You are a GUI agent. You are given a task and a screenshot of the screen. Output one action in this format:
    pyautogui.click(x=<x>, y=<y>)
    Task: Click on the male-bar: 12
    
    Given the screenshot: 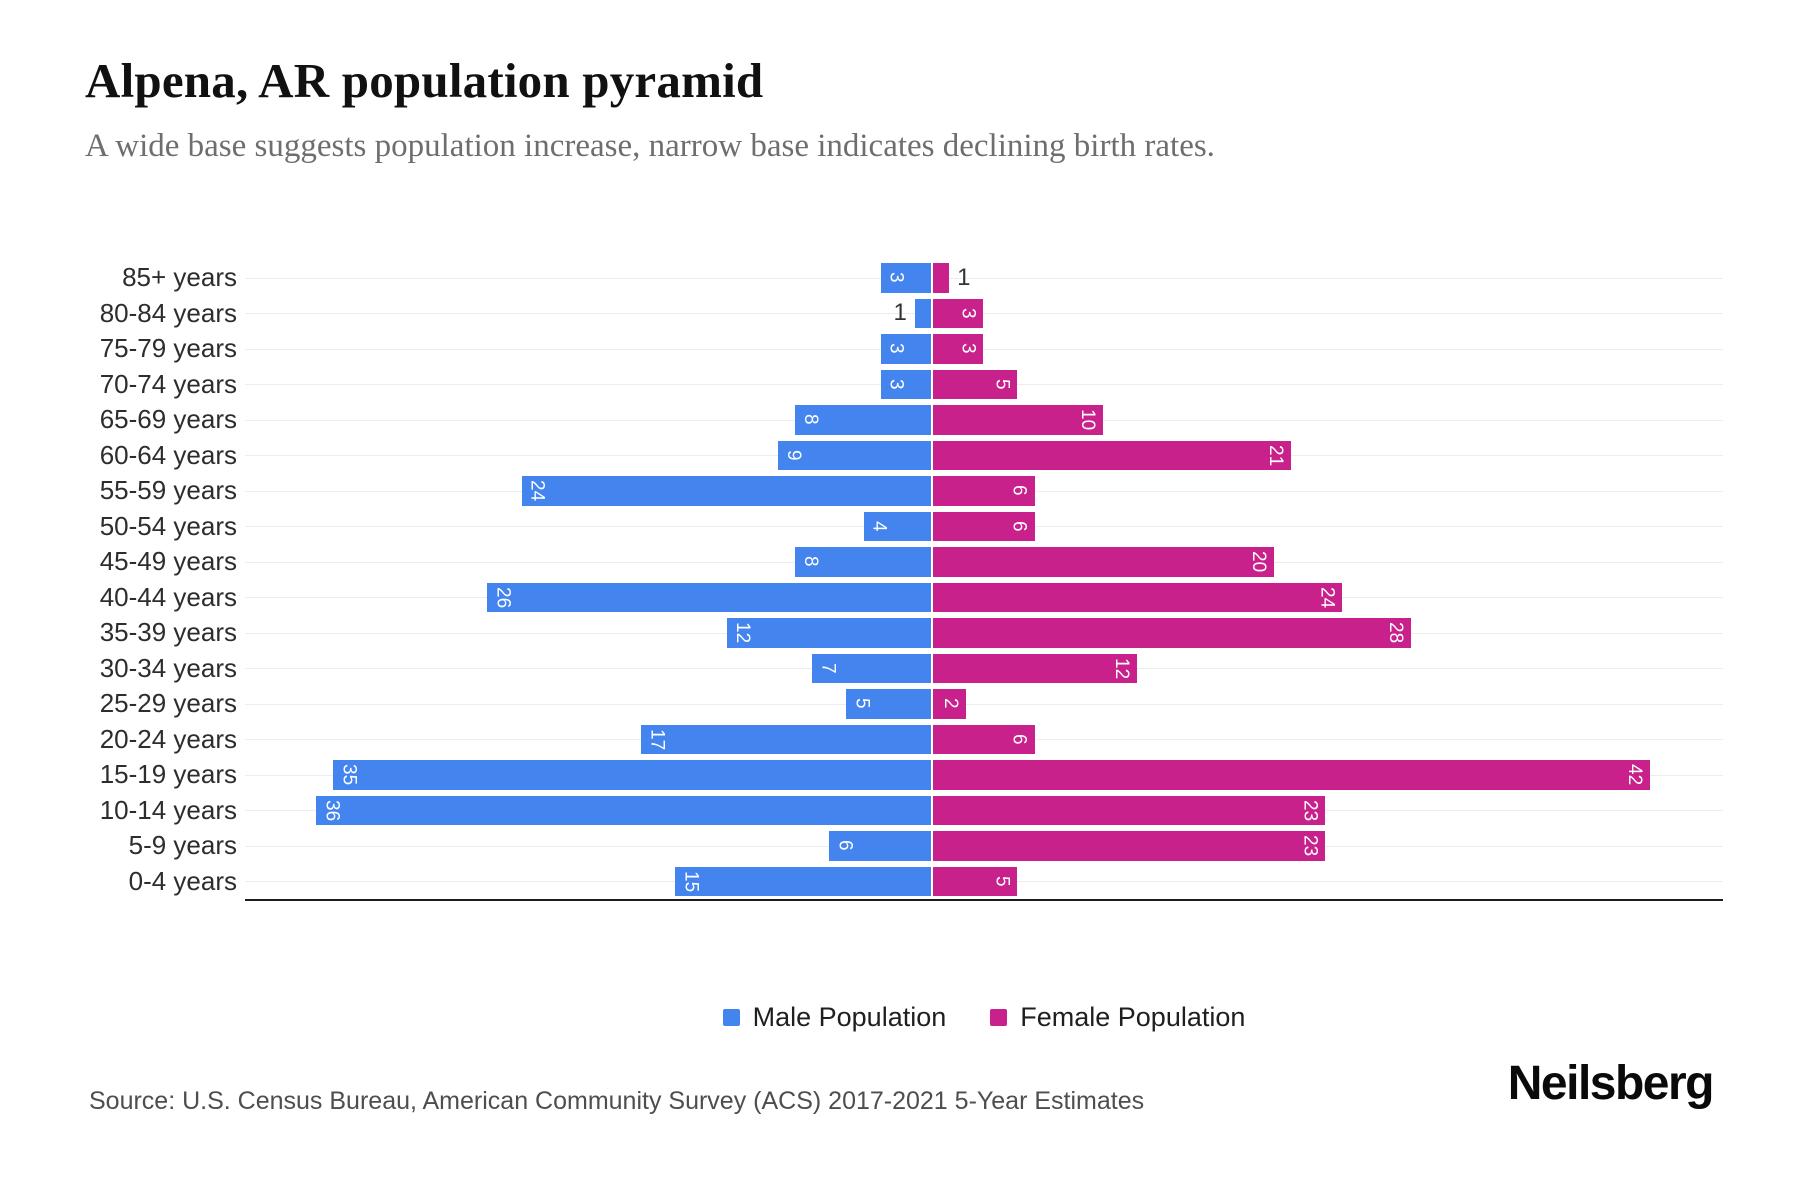 What is the action you would take?
    pyautogui.click(x=829, y=633)
    